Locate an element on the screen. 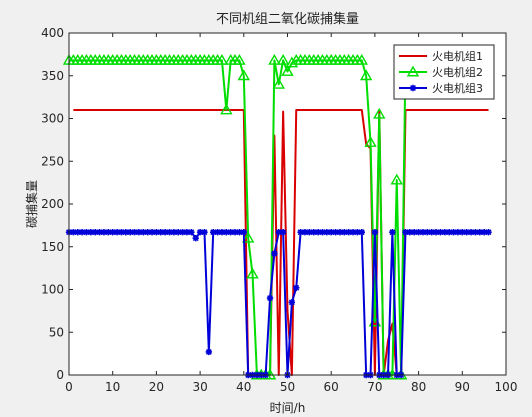 The width and height of the screenshot is (532, 417). x-tick-label-3: 30 is located at coordinates (199, 387).